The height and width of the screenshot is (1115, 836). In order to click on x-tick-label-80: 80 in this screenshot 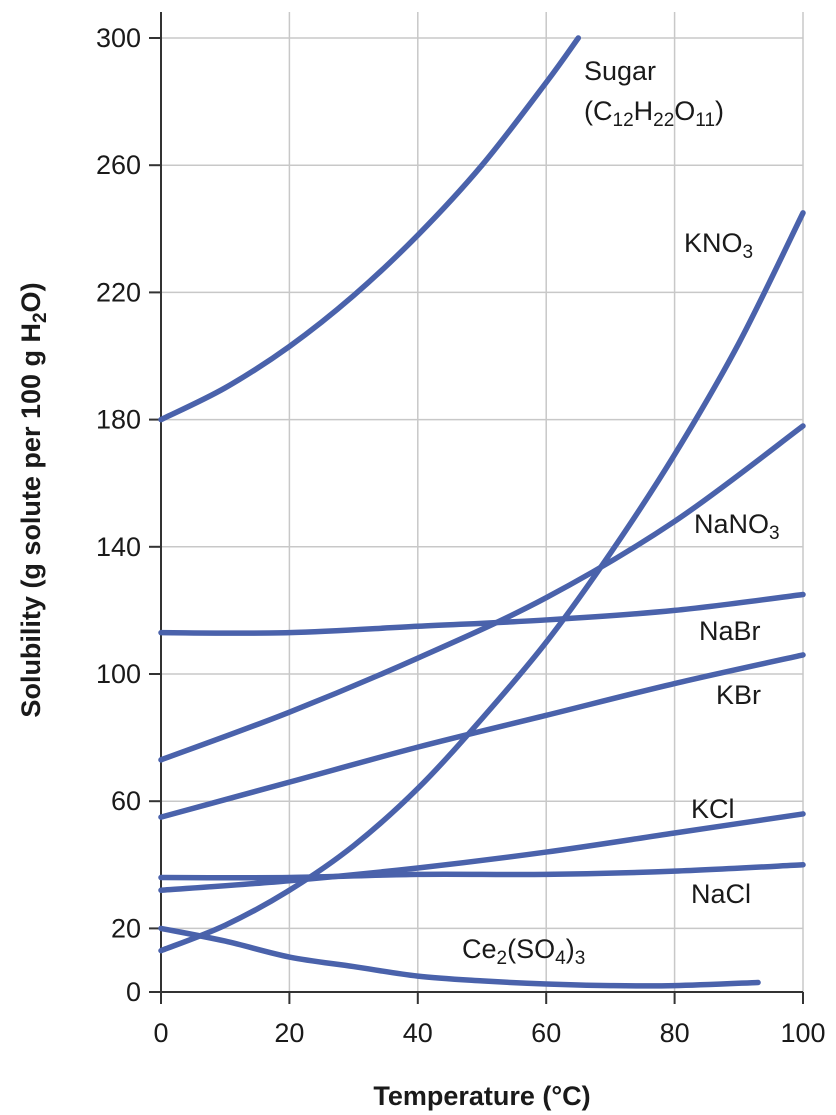, I will do `click(675, 1033)`.